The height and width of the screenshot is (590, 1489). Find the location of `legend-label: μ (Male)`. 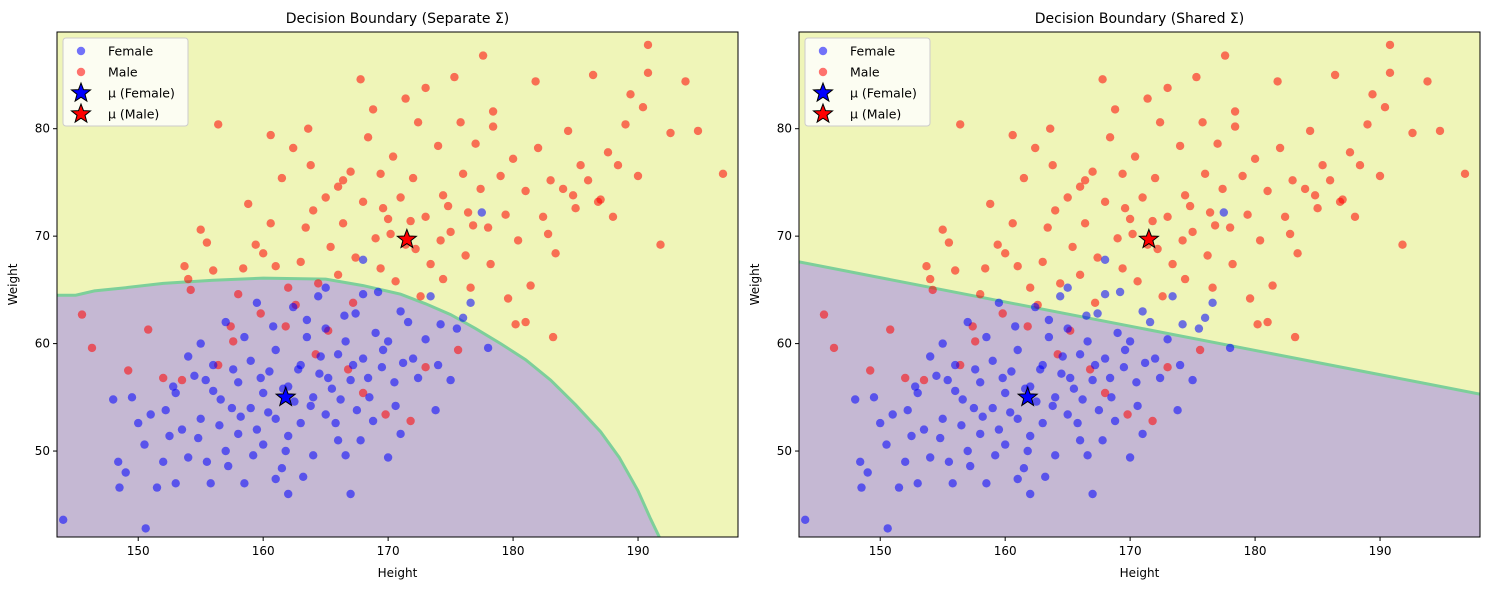

legend-label: μ (Male) is located at coordinates (133, 114).